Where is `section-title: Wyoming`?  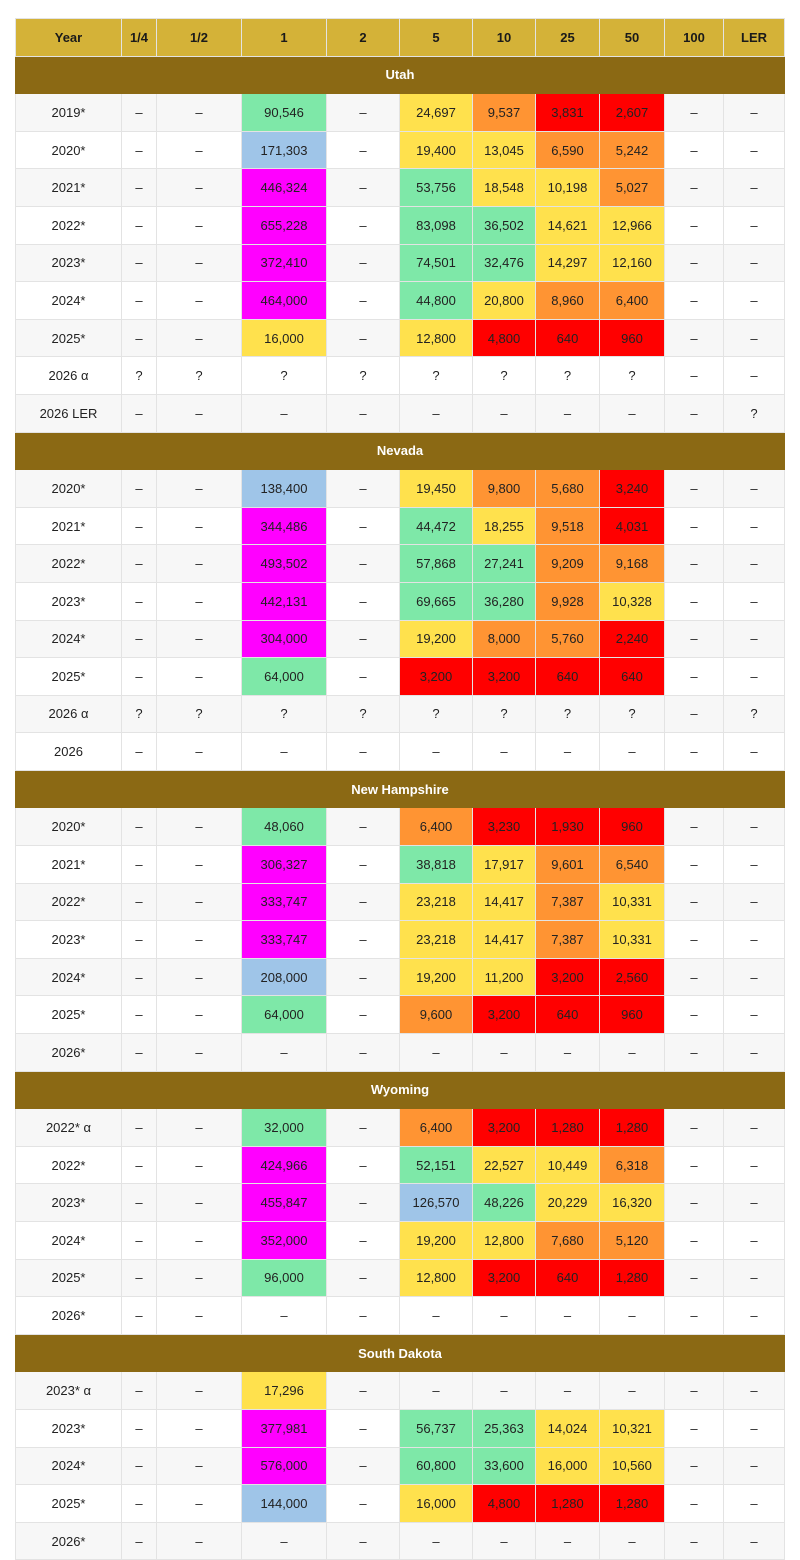 section-title: Wyoming is located at coordinates (400, 1090).